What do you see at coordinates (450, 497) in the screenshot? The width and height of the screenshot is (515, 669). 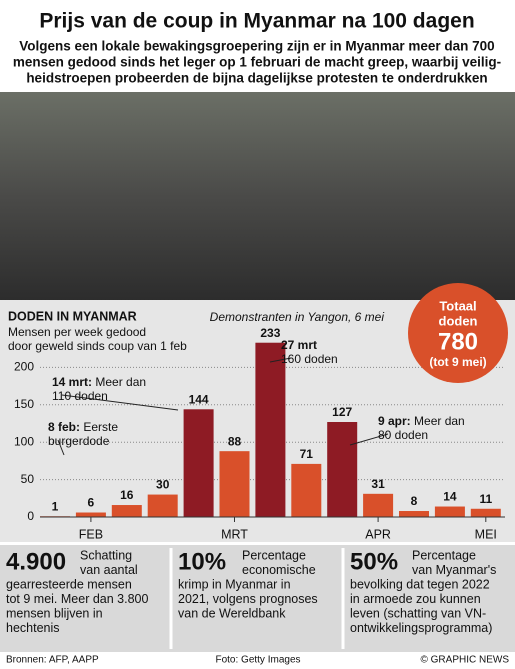 I see `value-label: 14` at bounding box center [450, 497].